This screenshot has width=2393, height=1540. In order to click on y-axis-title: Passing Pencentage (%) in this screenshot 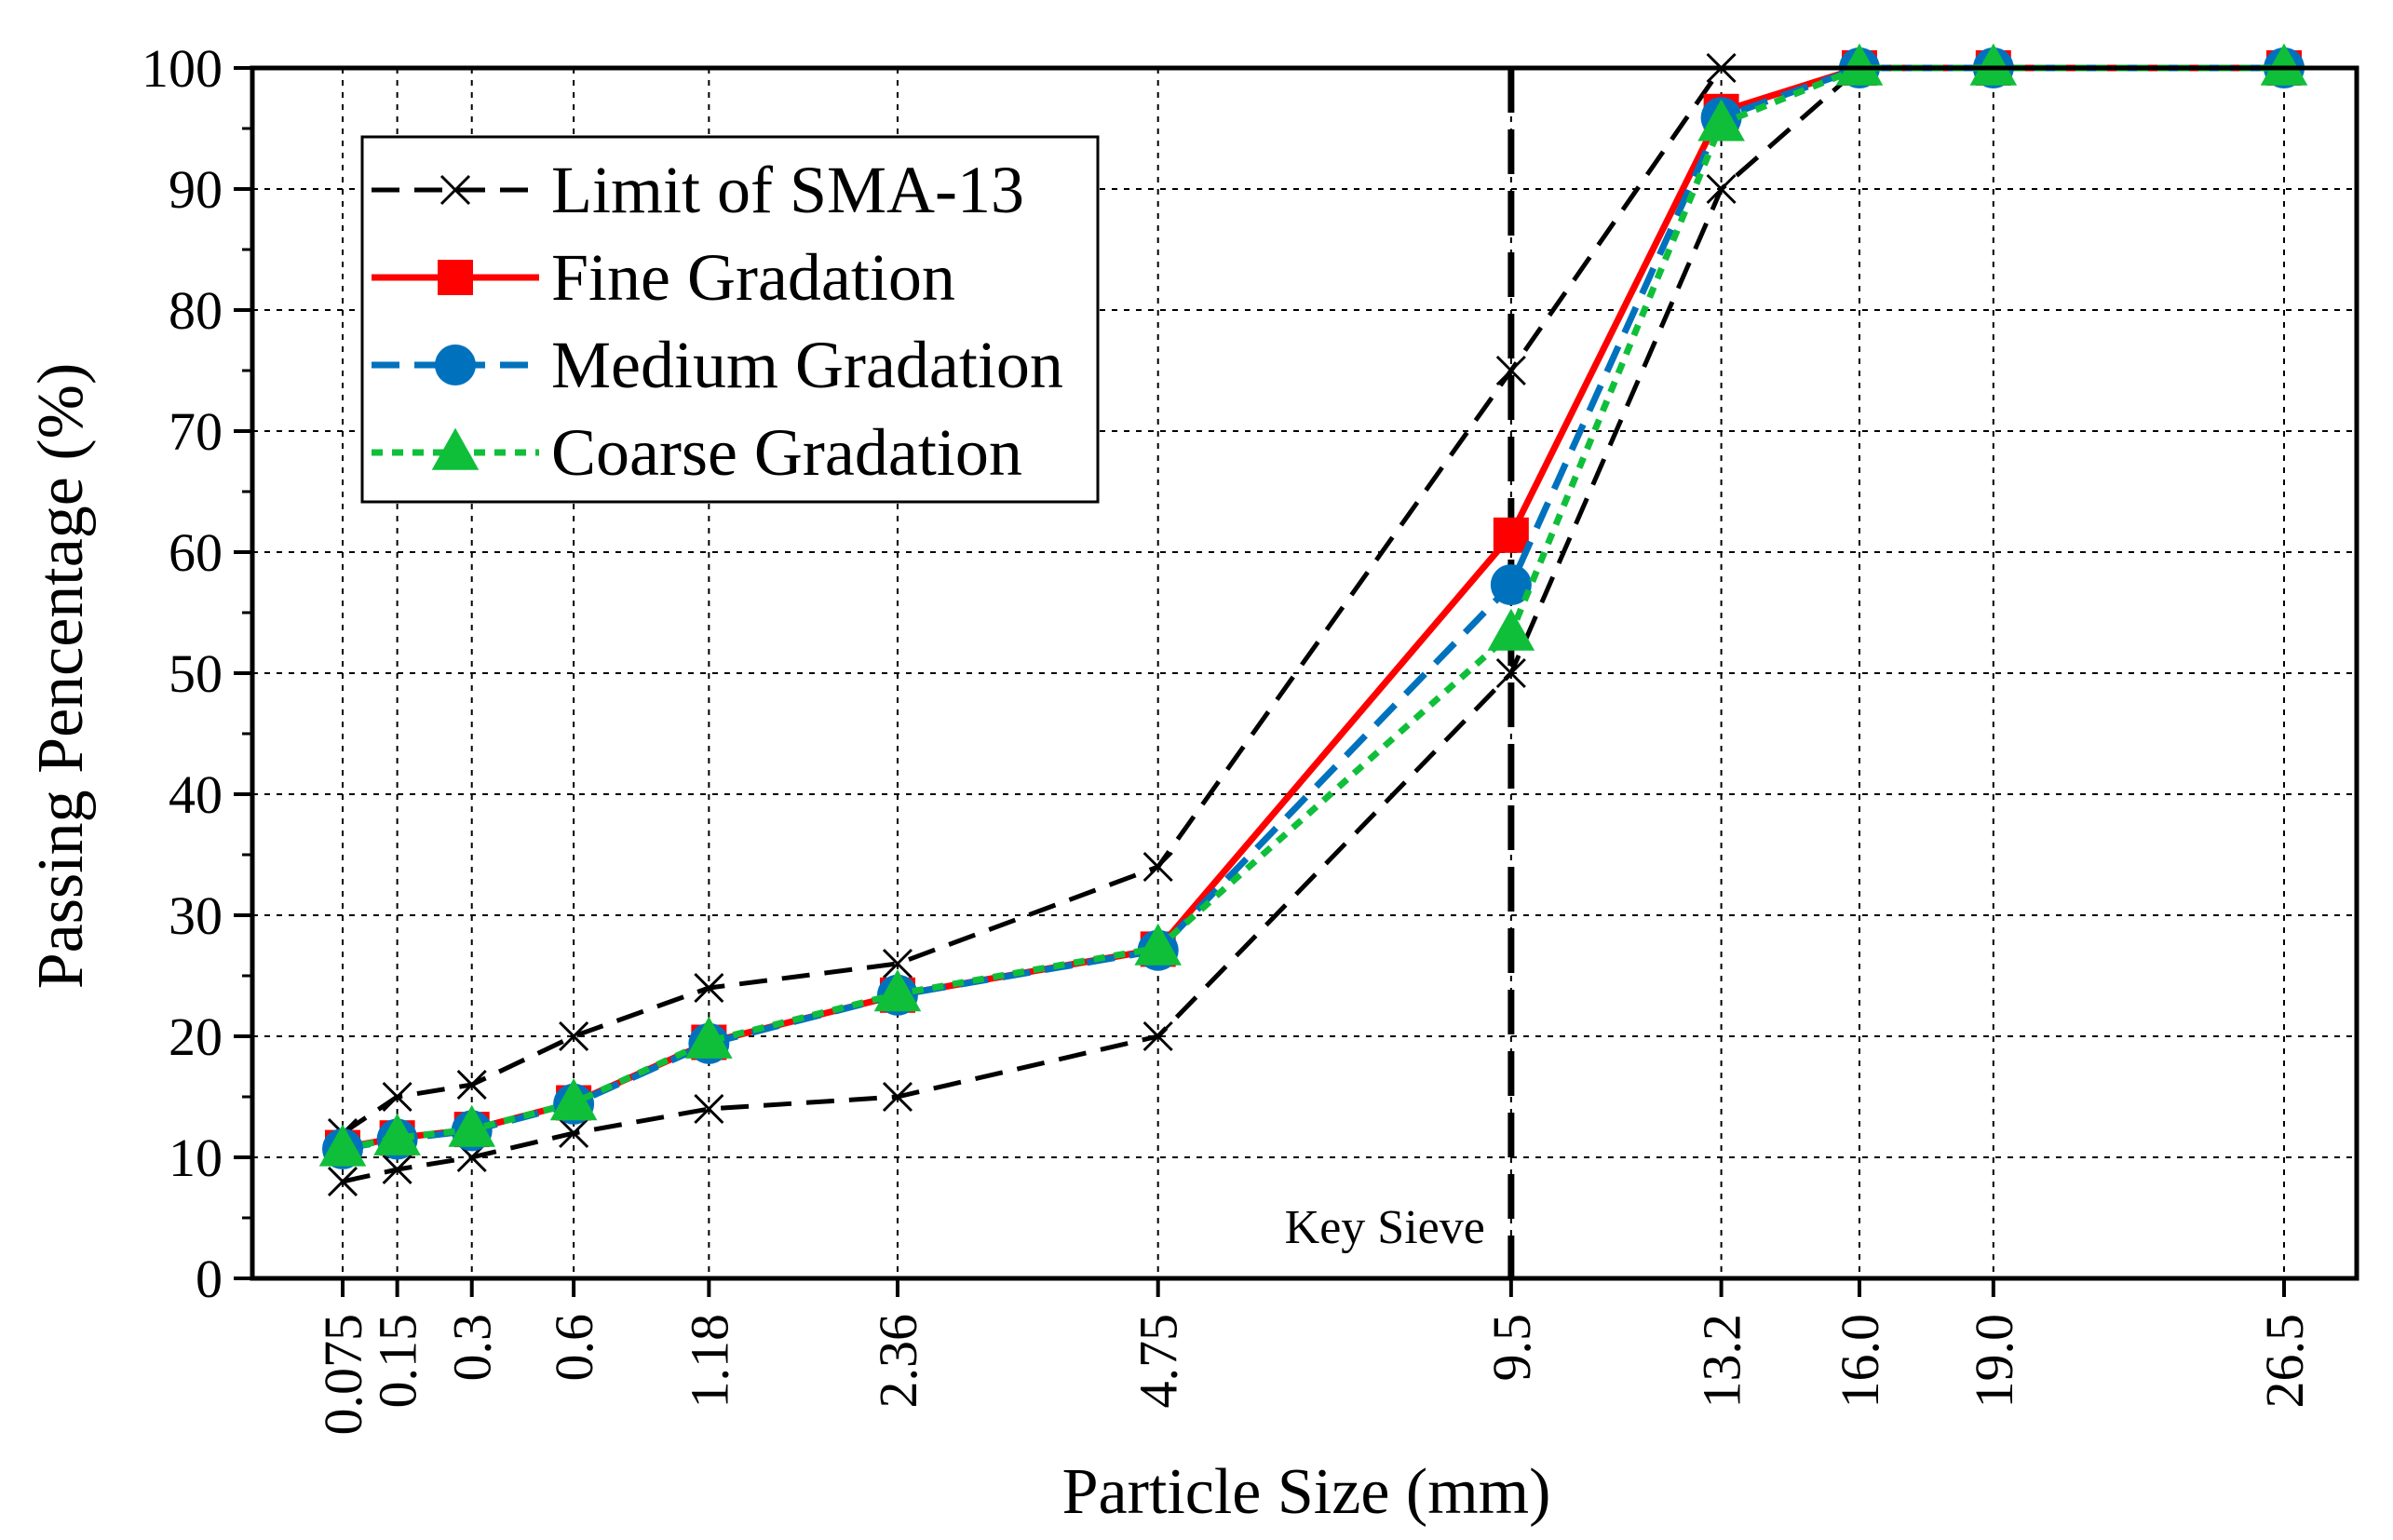, I will do `click(61, 677)`.